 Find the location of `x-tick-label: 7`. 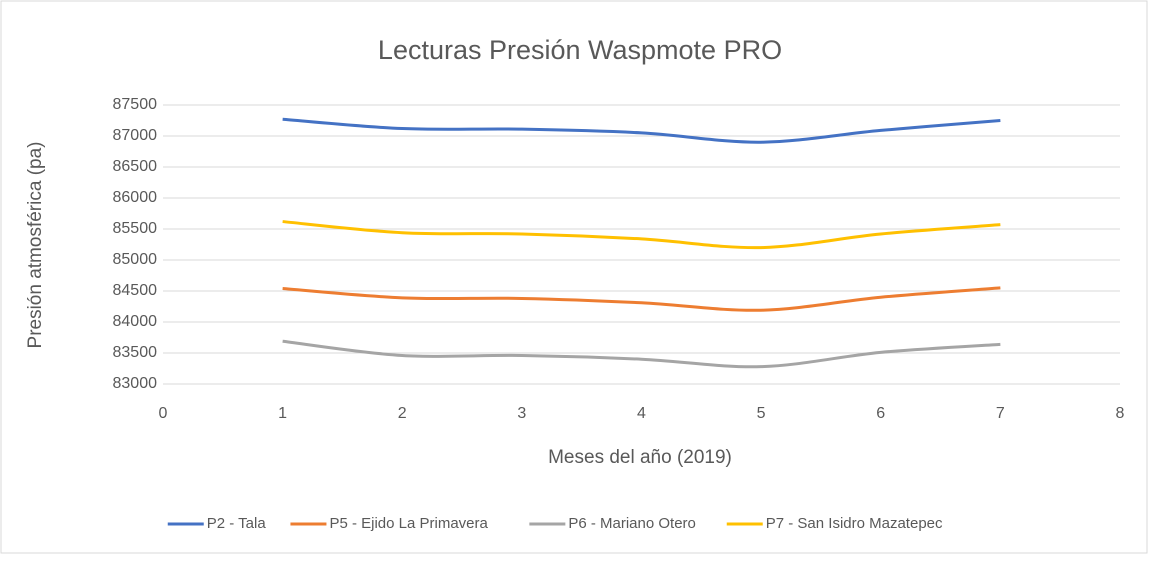

x-tick-label: 7 is located at coordinates (1000, 413).